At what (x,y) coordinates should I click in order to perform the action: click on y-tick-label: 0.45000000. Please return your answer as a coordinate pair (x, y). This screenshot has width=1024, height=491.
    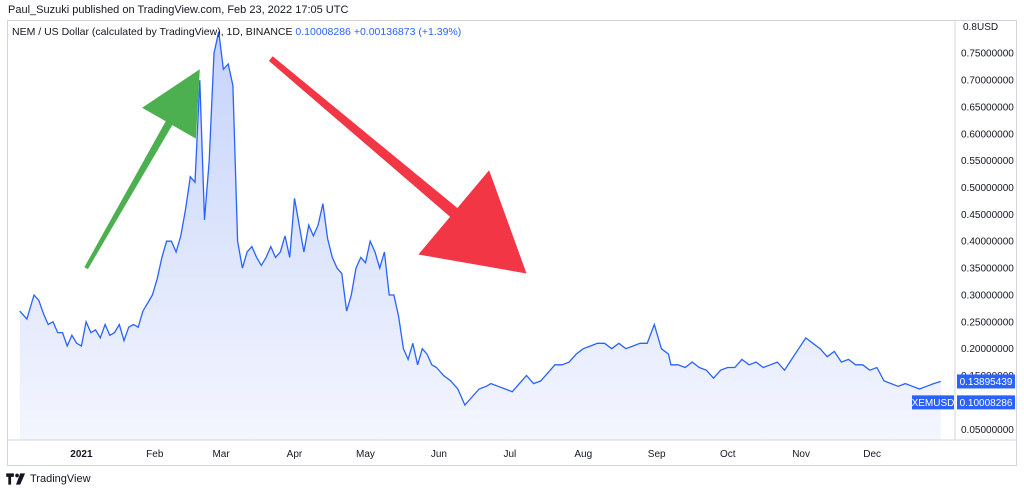
    Looking at the image, I should click on (987, 215).